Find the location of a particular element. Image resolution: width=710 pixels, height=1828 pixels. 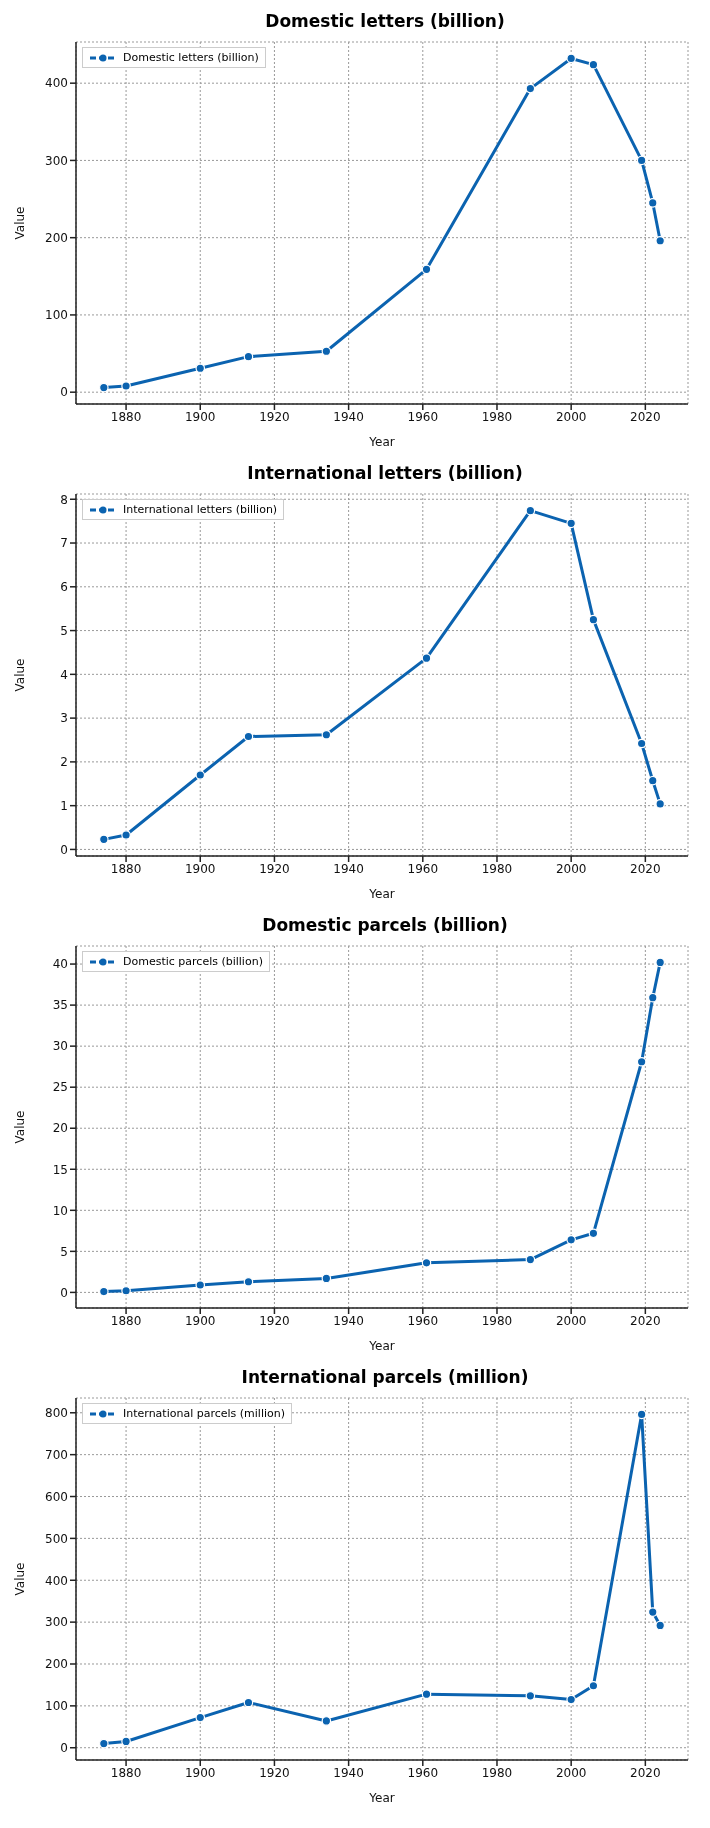

y-tick-label: 15 is located at coordinates (60, 1169).